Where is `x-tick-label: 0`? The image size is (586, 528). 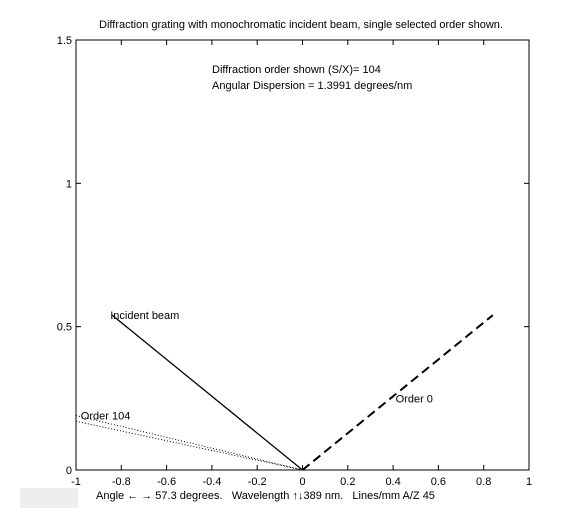 x-tick-label: 0 is located at coordinates (302, 482).